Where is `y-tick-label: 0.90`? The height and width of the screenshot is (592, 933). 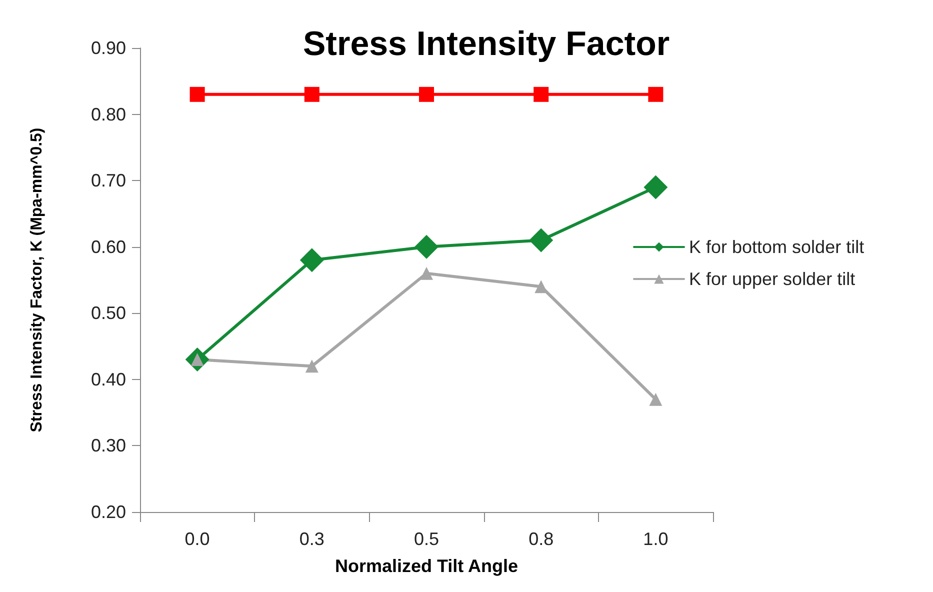 y-tick-label: 0.90 is located at coordinates (108, 48).